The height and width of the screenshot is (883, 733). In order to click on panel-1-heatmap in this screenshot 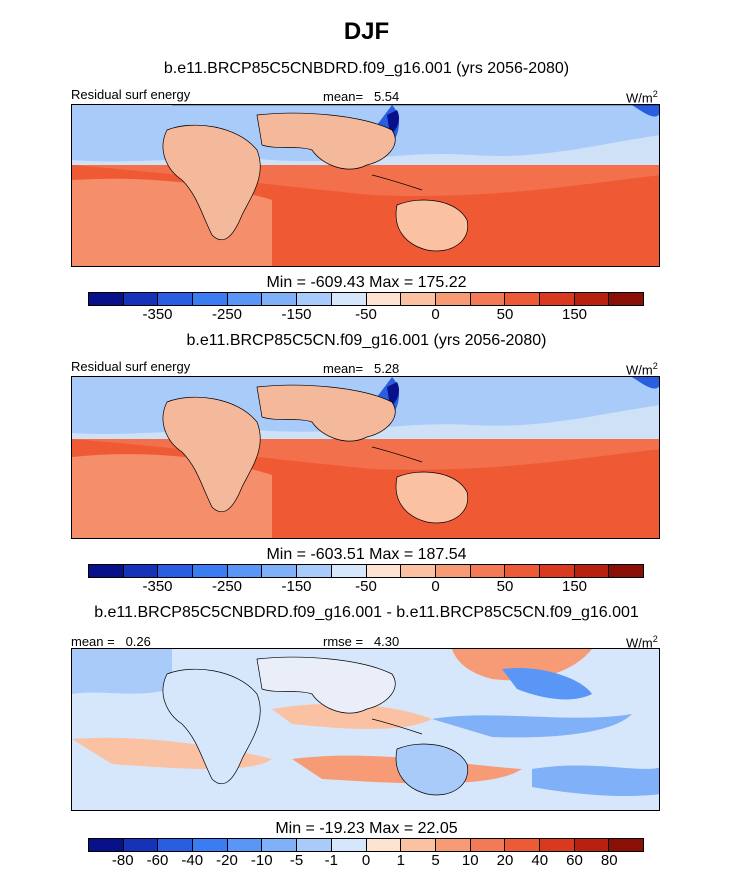, I will do `click(365, 185)`.